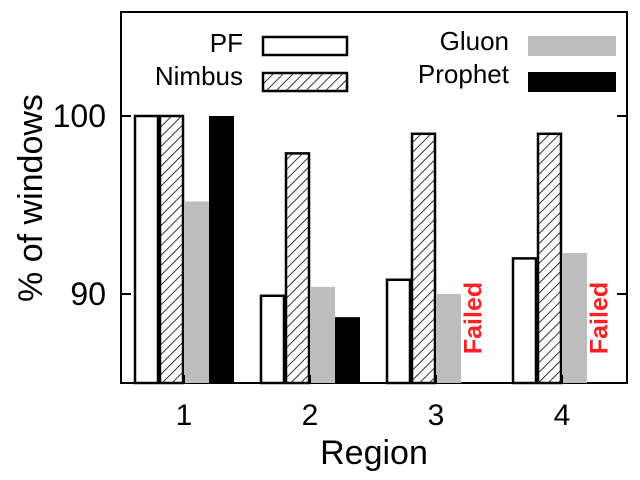 This screenshot has width=640, height=480. Describe the element at coordinates (305, 46) in the screenshot. I see `legend-swatch-pf` at that location.